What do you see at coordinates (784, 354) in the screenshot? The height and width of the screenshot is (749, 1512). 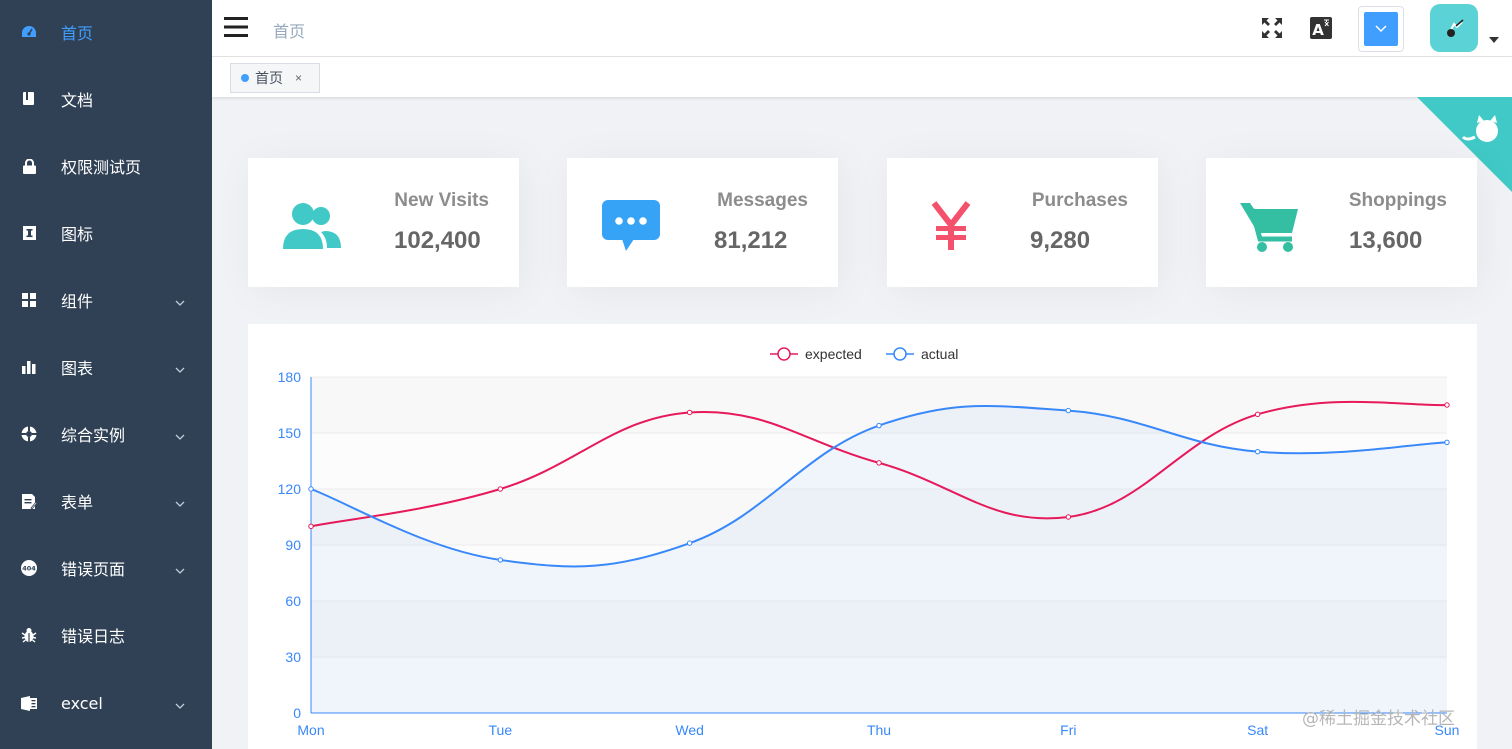 I see `legend-marker` at bounding box center [784, 354].